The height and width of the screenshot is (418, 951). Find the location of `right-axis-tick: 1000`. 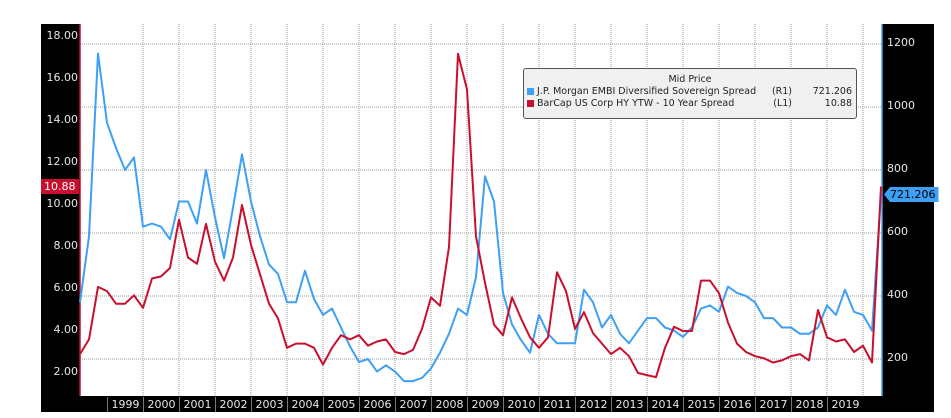

right-axis-tick: 1000 is located at coordinates (901, 105).